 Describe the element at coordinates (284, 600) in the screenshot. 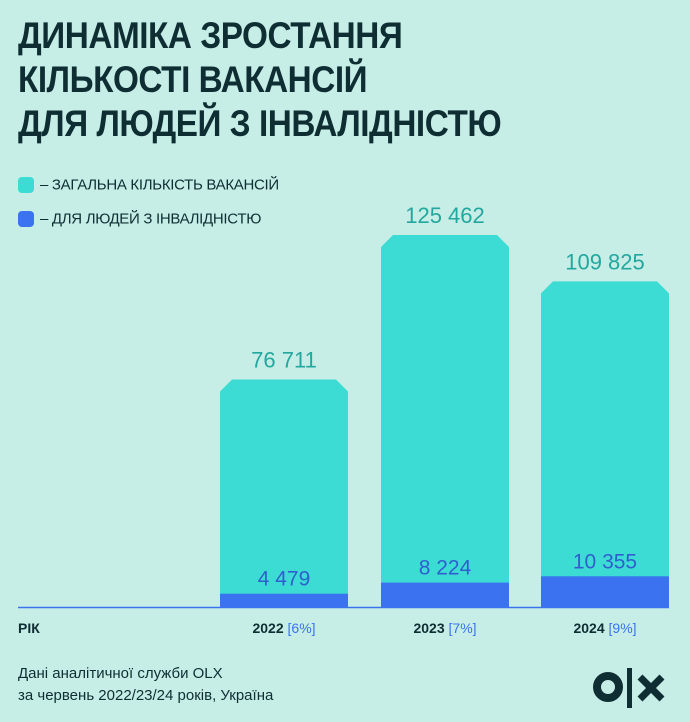

I see `bar-disabled-2022` at that location.